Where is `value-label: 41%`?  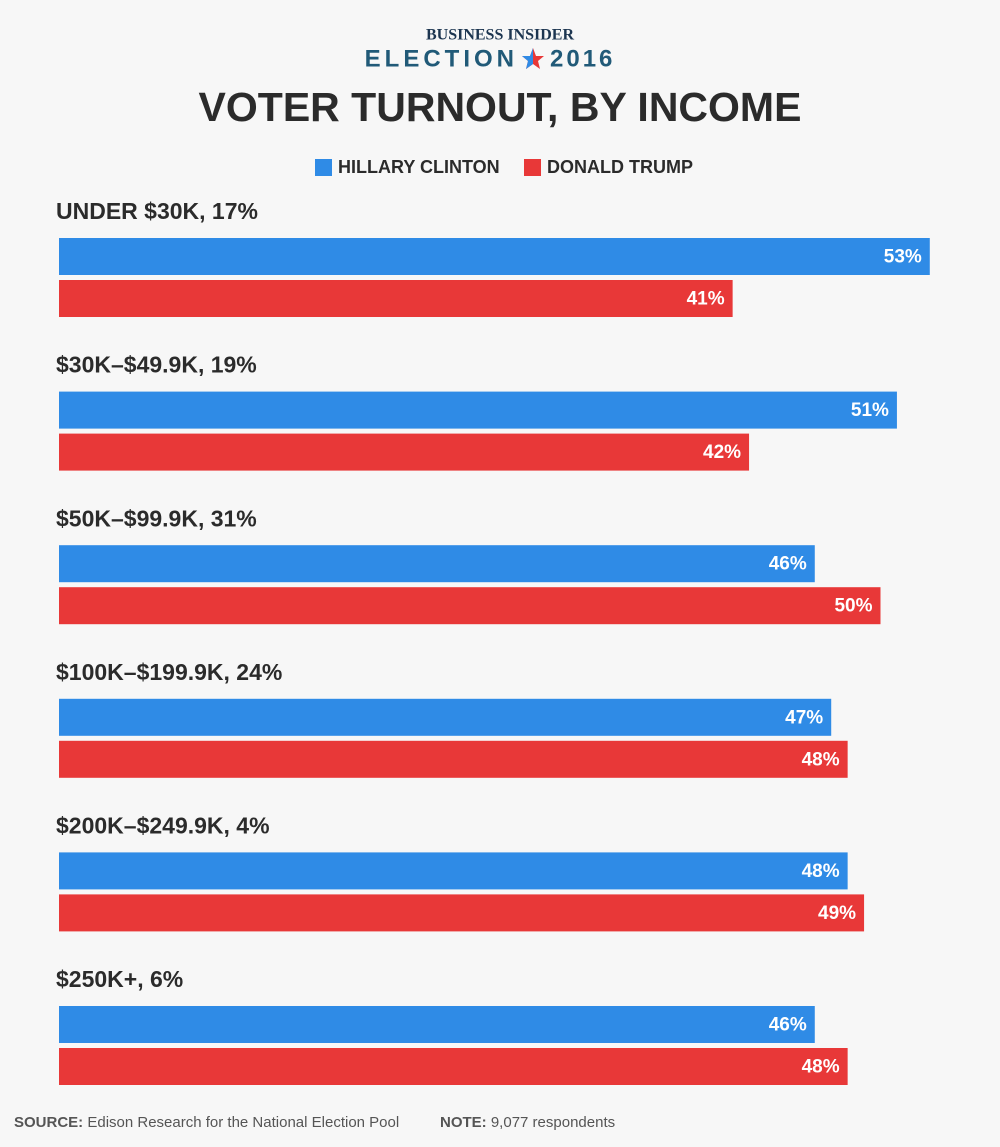
value-label: 41% is located at coordinates (706, 299).